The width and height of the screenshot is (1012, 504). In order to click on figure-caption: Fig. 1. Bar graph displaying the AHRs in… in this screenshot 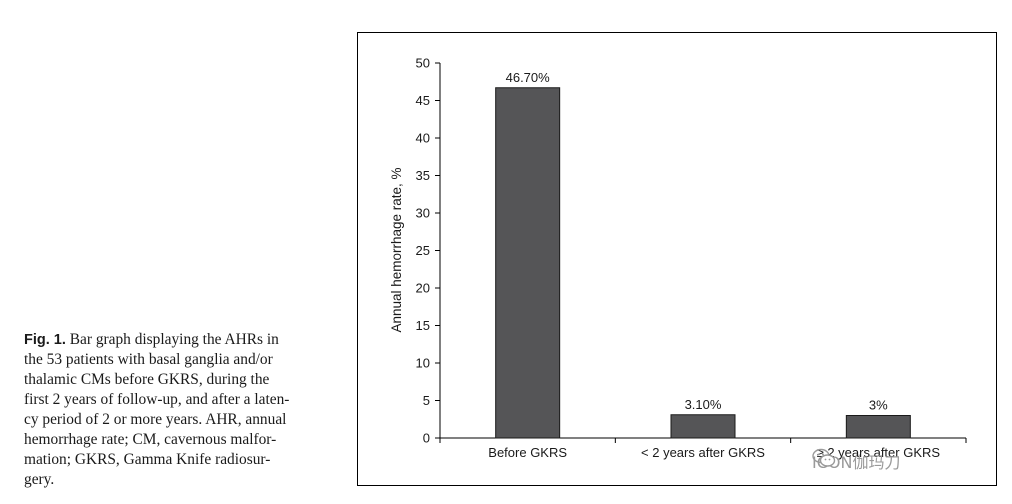, I will do `click(180, 410)`.